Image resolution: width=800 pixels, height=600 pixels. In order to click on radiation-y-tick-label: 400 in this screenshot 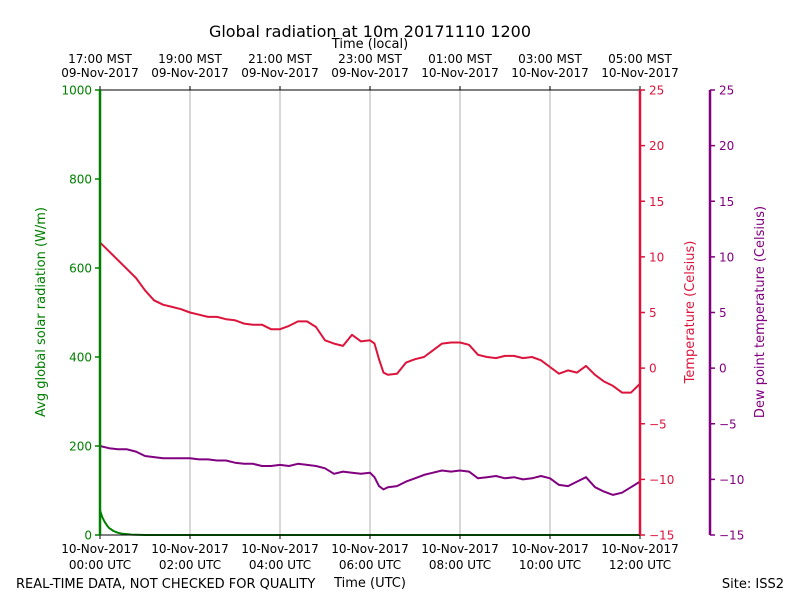, I will do `click(80, 358)`.